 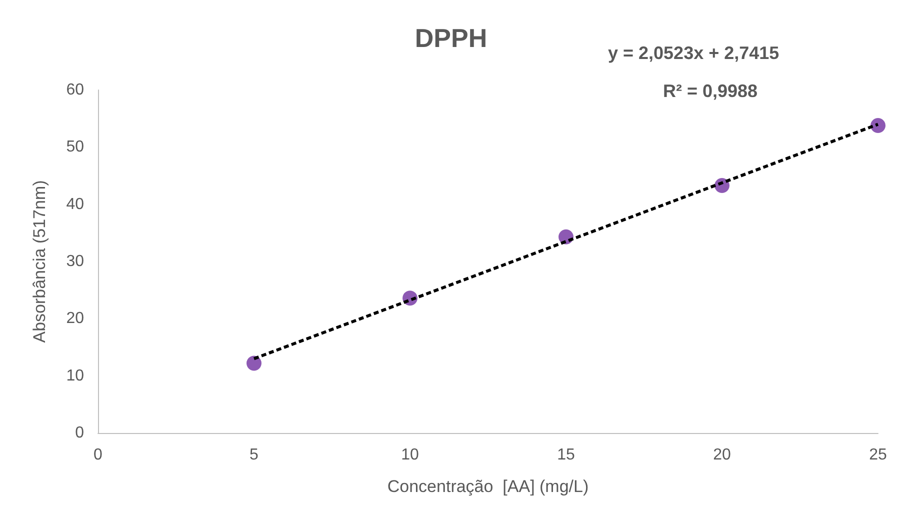 I want to click on x-tick-label: 0, so click(x=98, y=455).